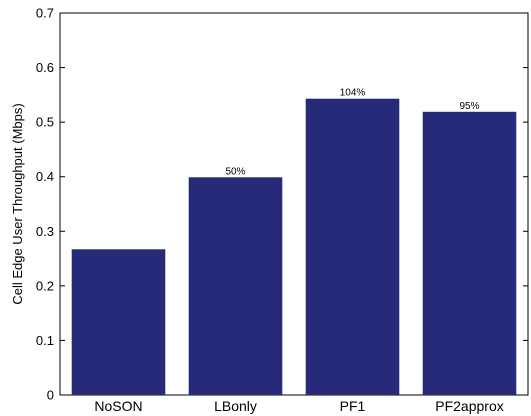 This screenshot has width=531, height=416. What do you see at coordinates (352, 133) in the screenshot?
I see `data-labels: 50% 104% 95%` at bounding box center [352, 133].